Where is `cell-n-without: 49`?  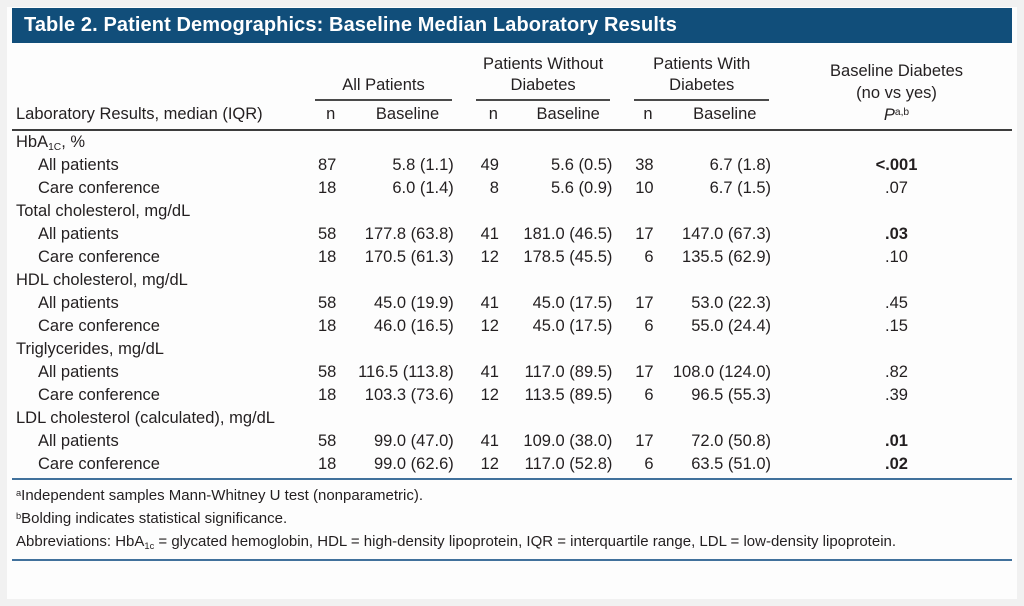
cell-n-without: 49 is located at coordinates (489, 165).